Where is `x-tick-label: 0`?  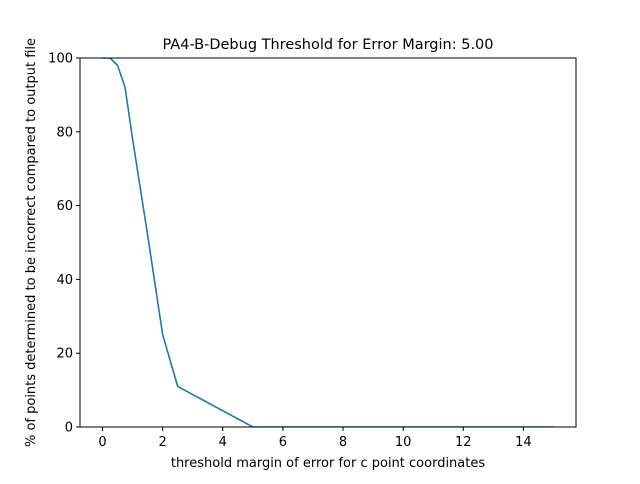
x-tick-label: 0 is located at coordinates (102, 442).